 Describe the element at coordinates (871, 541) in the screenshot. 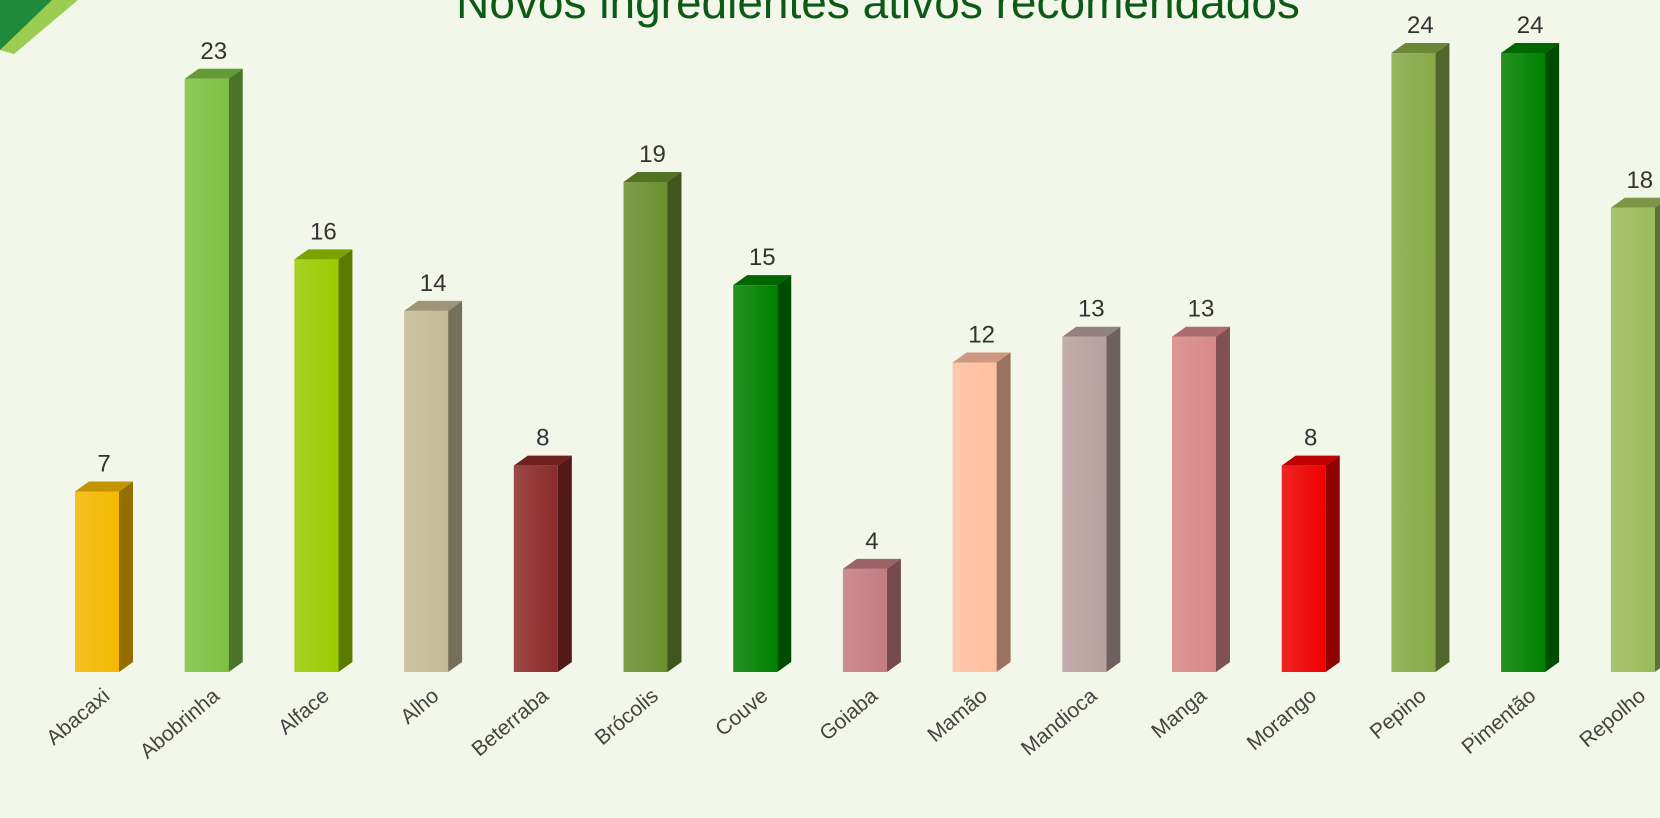

I see `value-label: 4` at that location.